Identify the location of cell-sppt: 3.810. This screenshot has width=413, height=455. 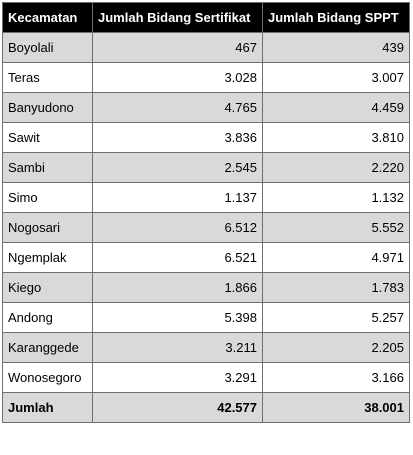
(336, 137).